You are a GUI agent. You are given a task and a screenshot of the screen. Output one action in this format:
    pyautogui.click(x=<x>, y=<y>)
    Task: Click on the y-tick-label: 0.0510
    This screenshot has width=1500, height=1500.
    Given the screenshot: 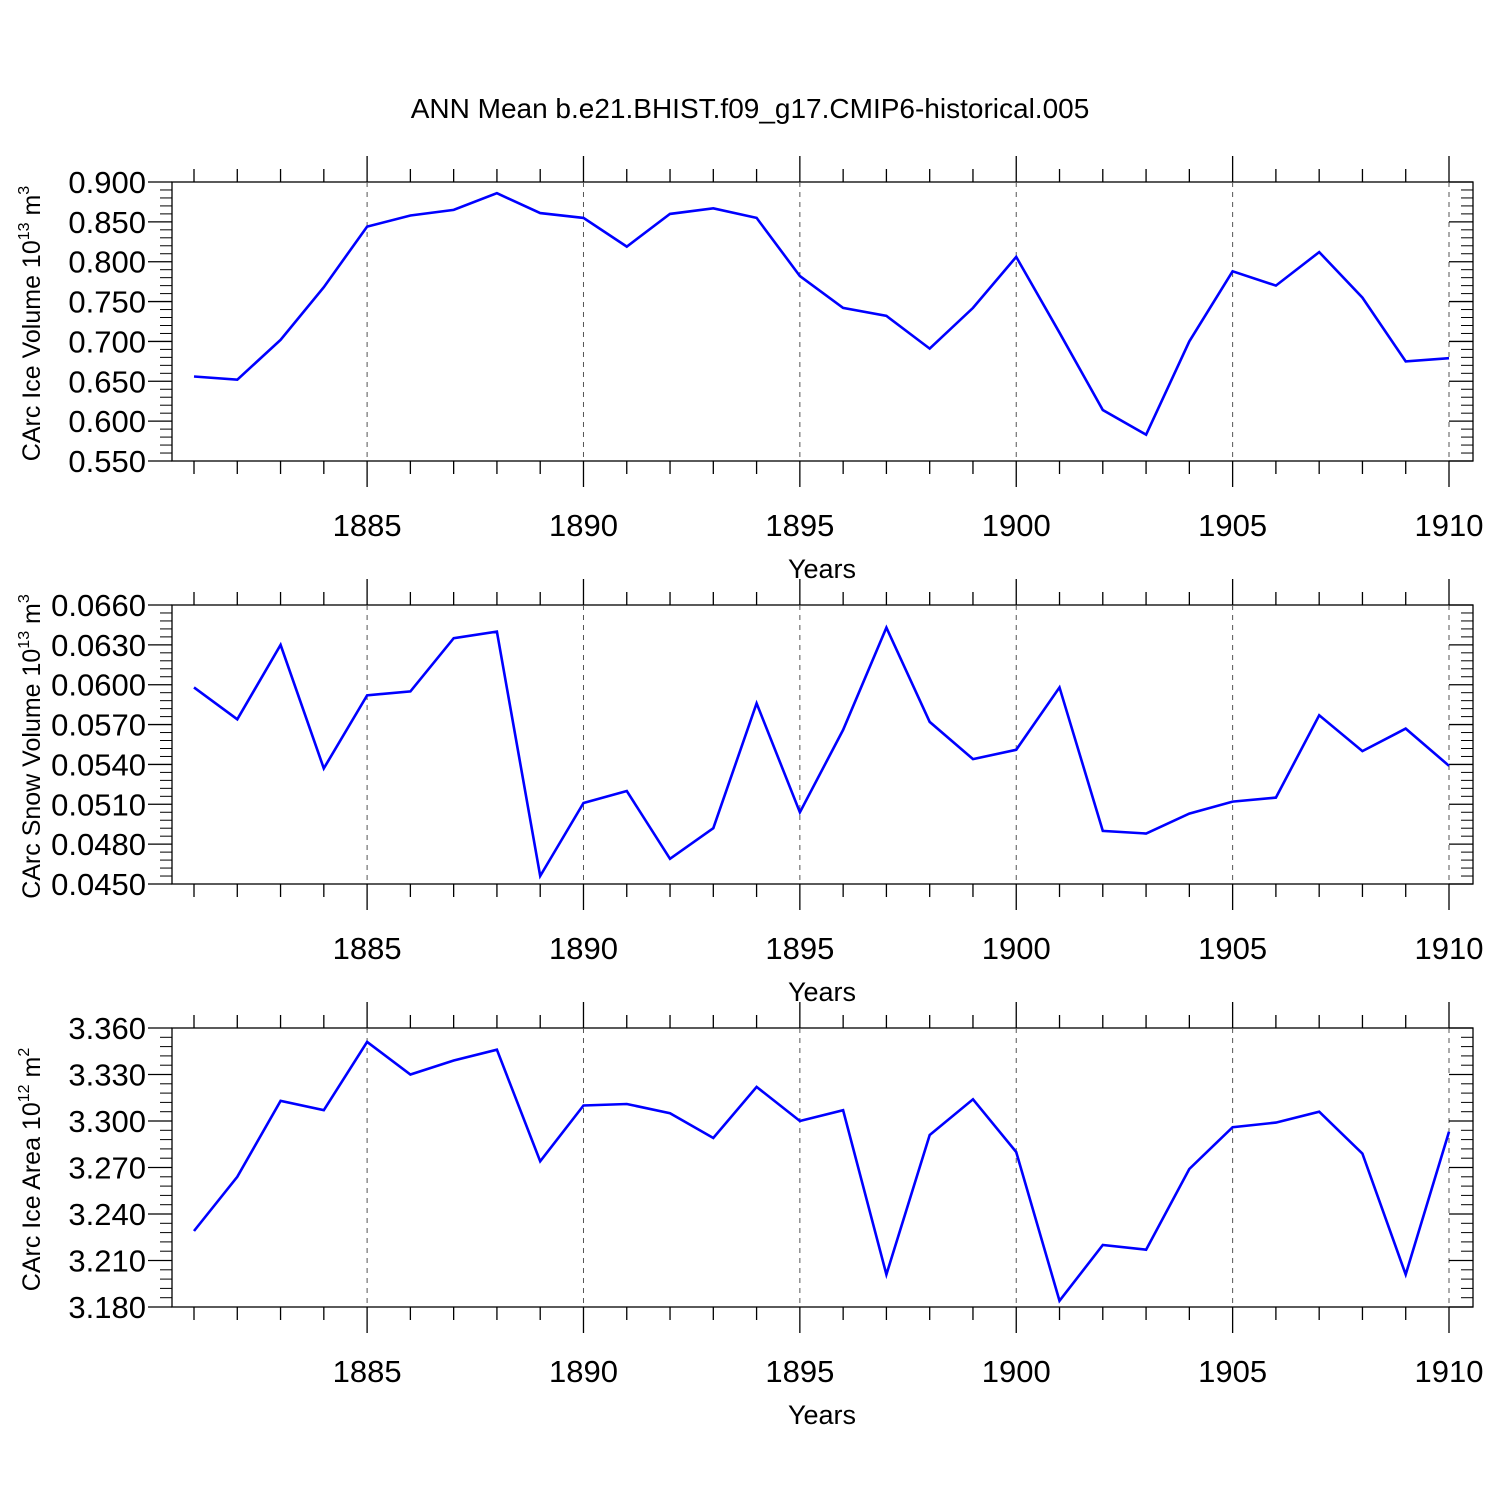 What is the action you would take?
    pyautogui.click(x=98, y=804)
    